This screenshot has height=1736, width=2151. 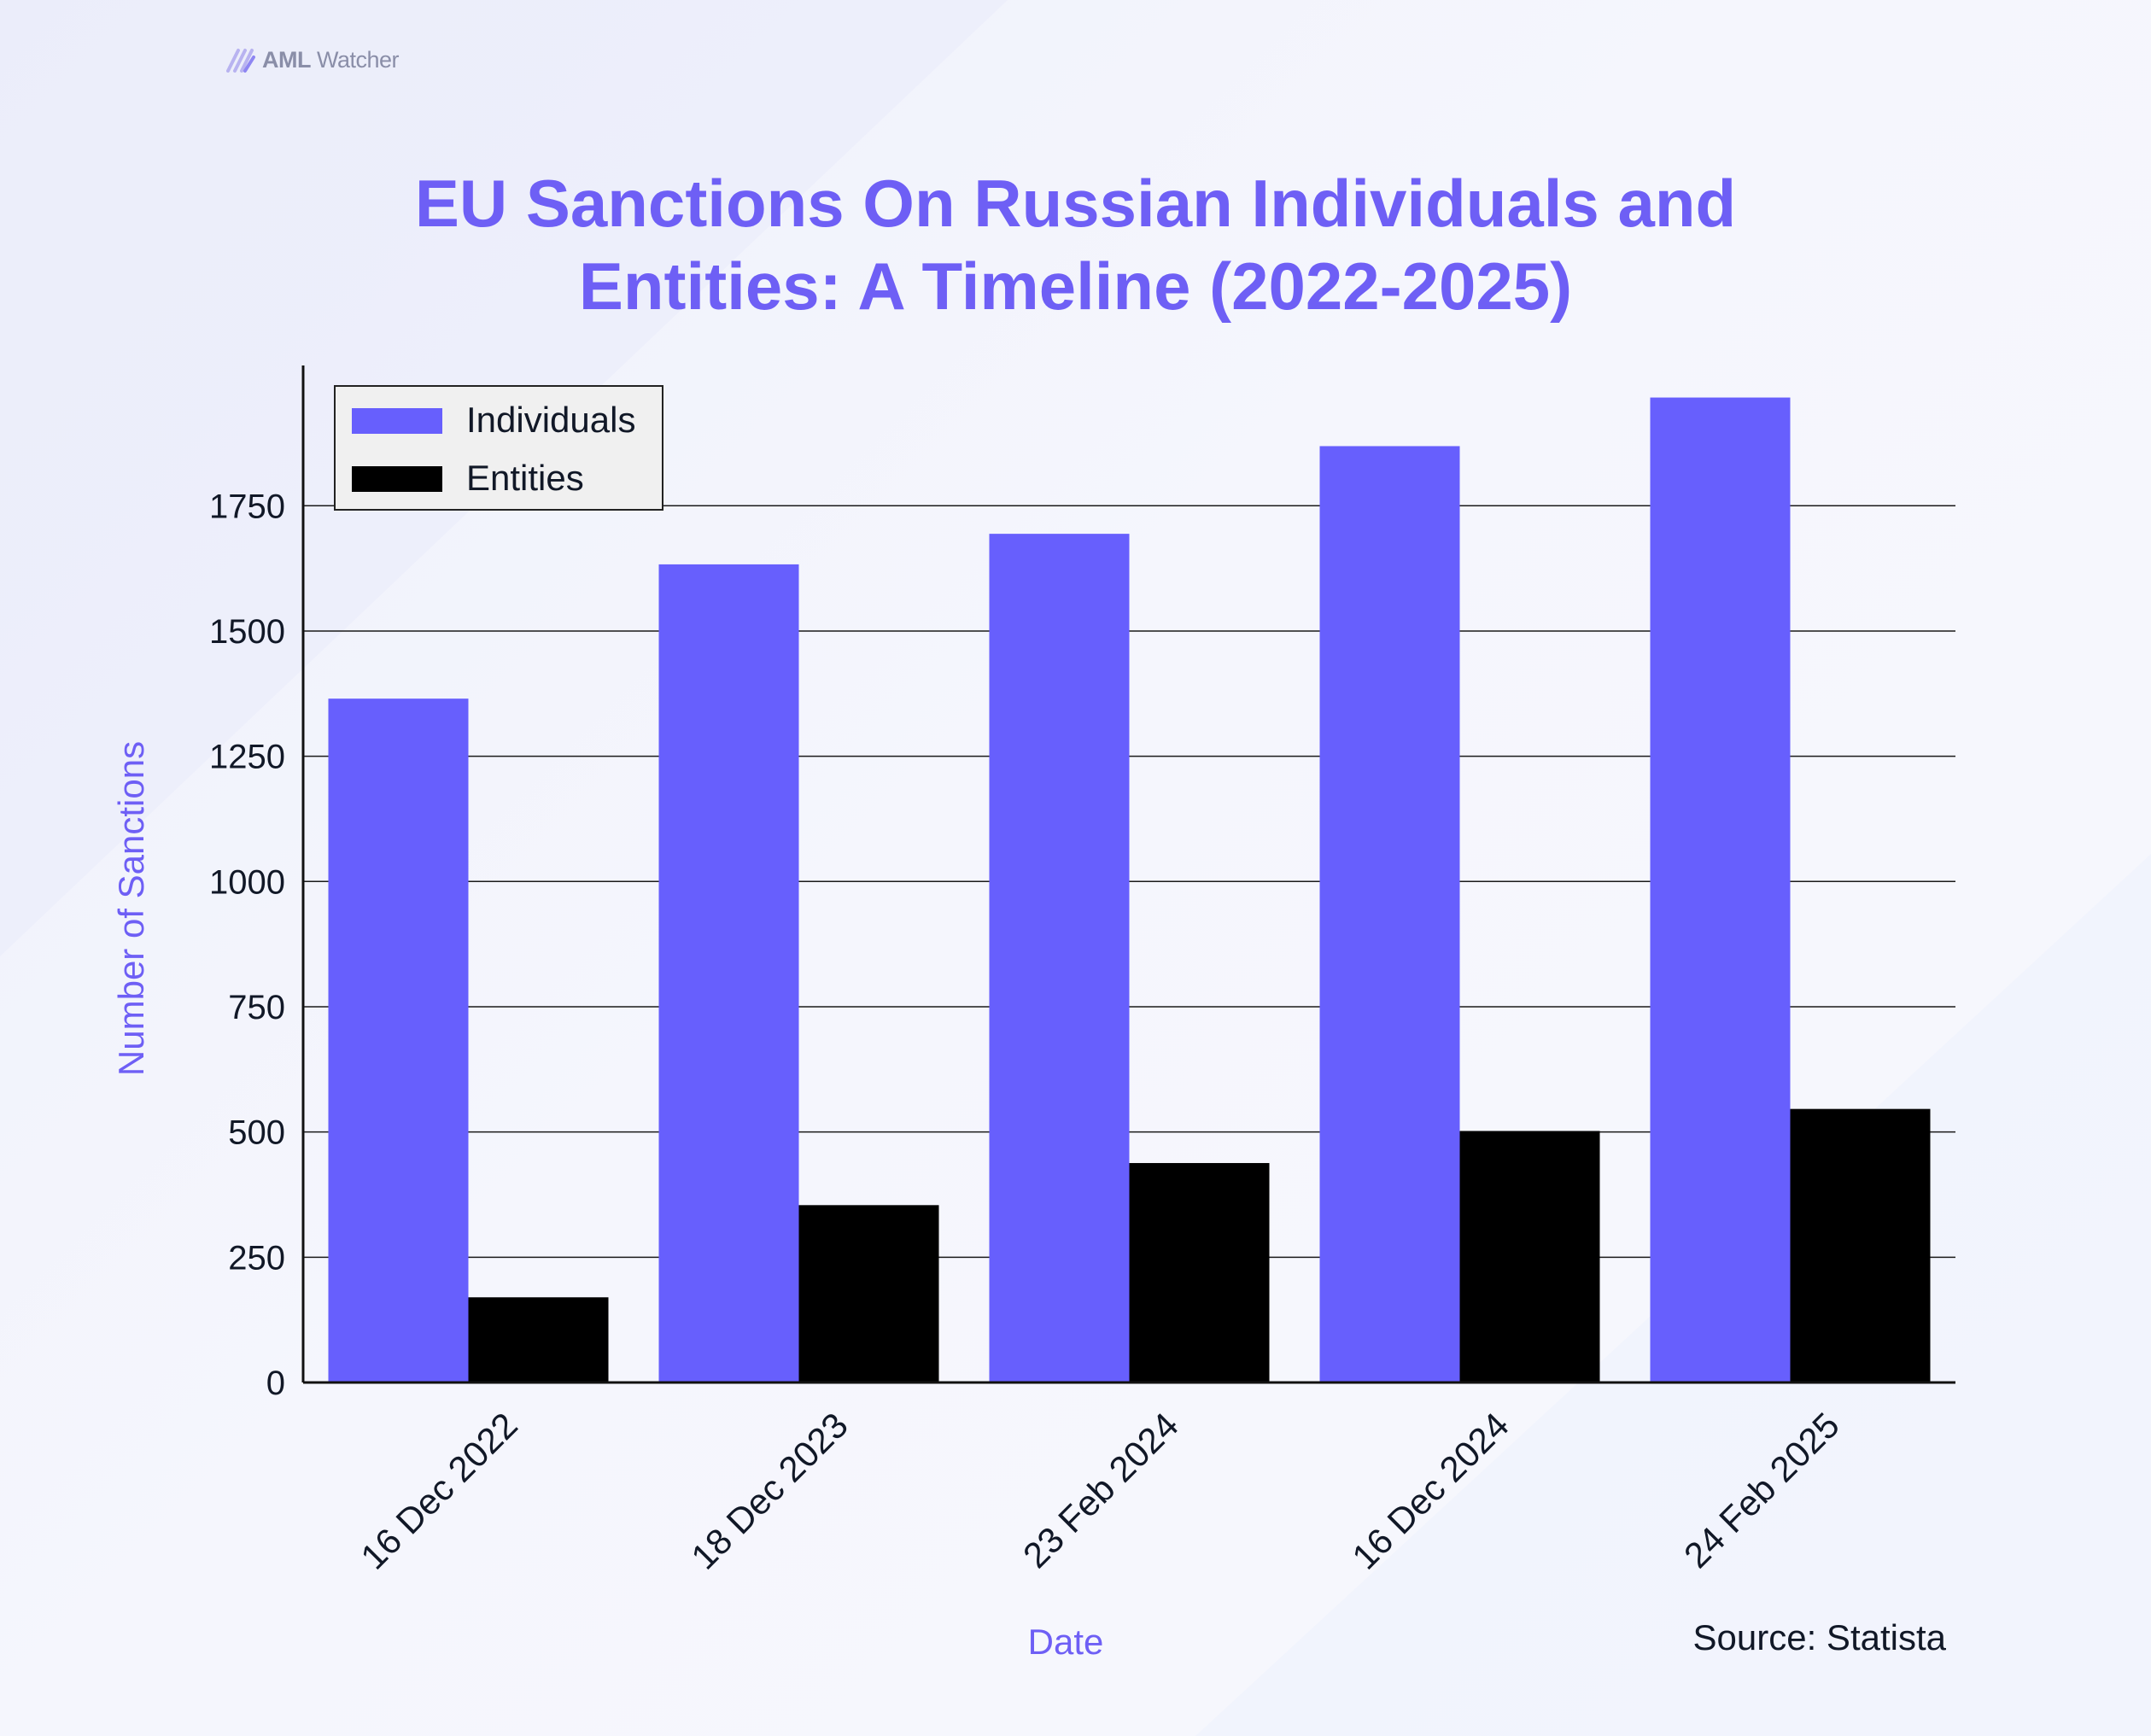 What do you see at coordinates (286, 60) in the screenshot?
I see `brand-name-strong: AML` at bounding box center [286, 60].